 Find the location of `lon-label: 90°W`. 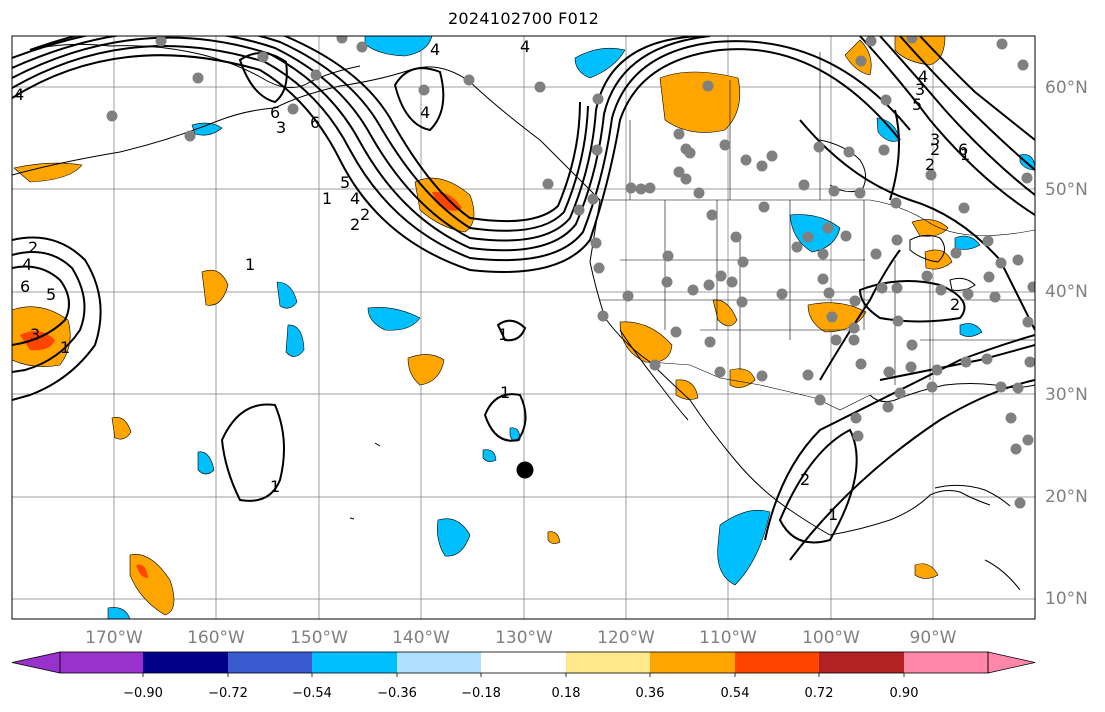

lon-label: 90°W is located at coordinates (933, 638).